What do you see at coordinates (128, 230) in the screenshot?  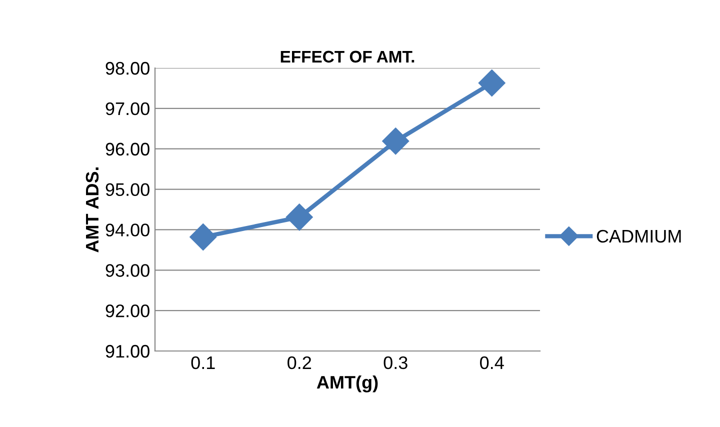 I see `y-tick-label: 94.00` at bounding box center [128, 230].